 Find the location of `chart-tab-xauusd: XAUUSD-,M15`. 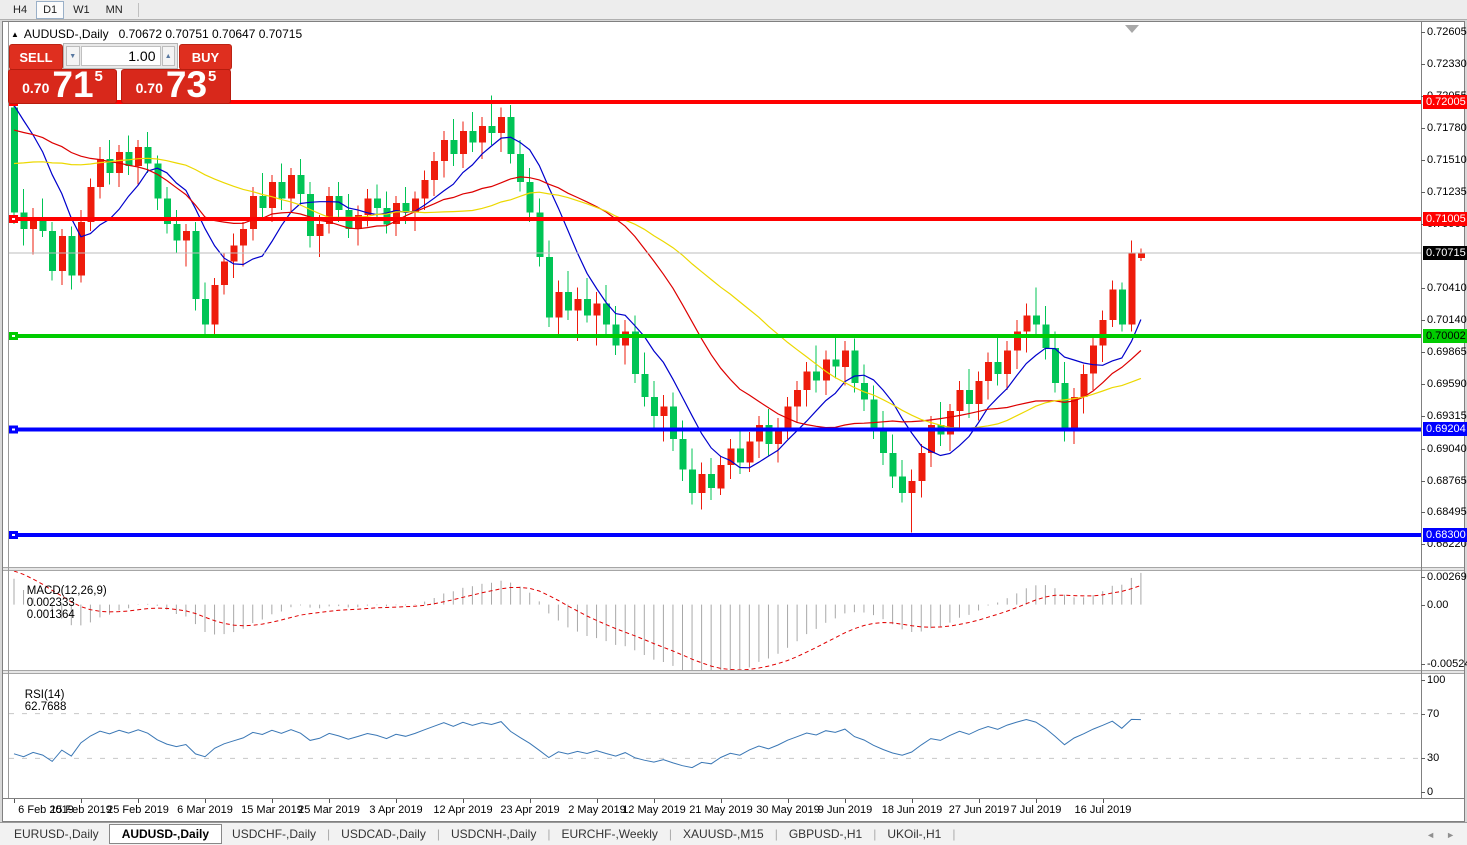

chart-tab-xauusd: XAUUSD-,M15 is located at coordinates (723, 834).